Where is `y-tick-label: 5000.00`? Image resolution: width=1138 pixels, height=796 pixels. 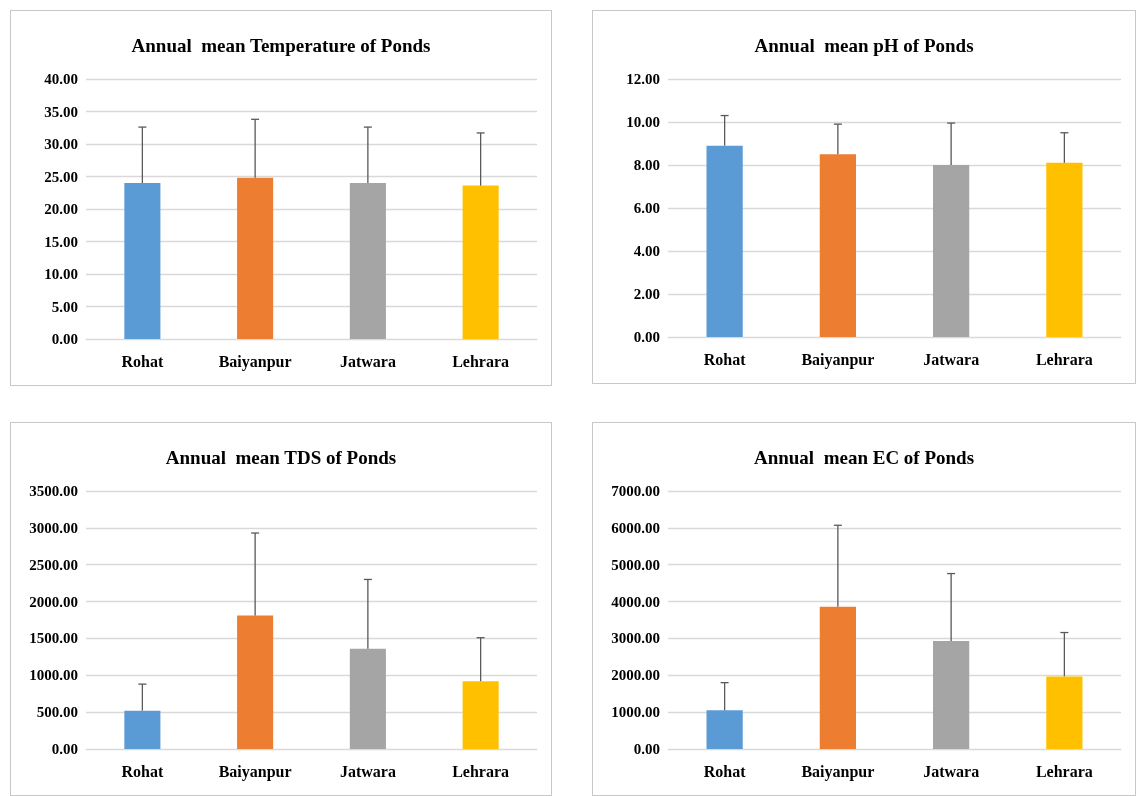
y-tick-label: 5000.00 is located at coordinates (635, 564).